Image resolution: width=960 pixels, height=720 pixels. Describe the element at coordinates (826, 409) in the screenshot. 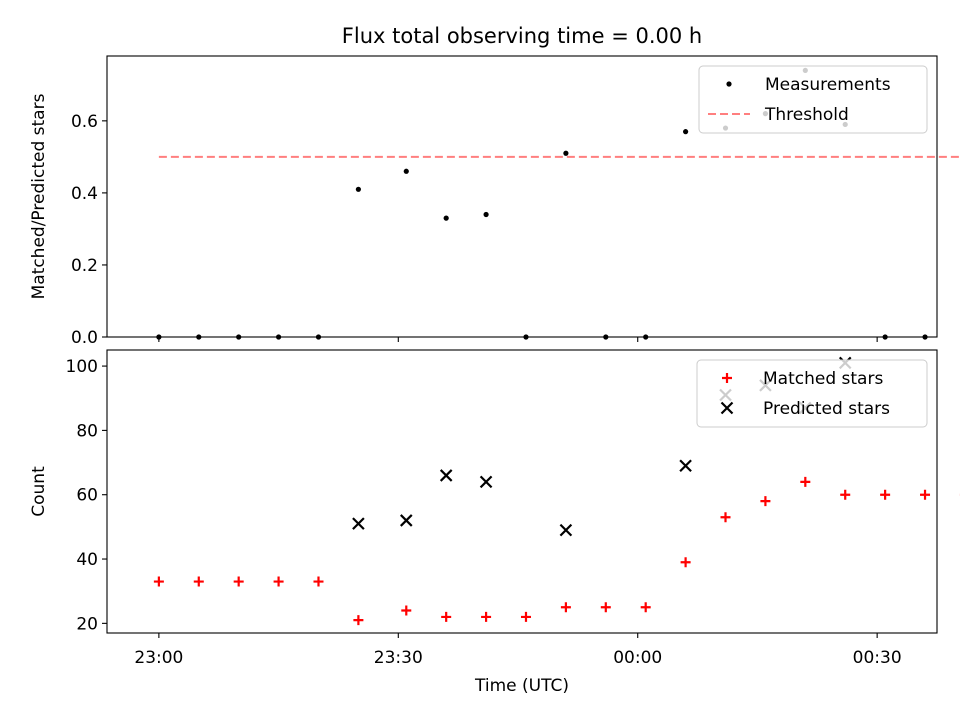

I see `legend-label: Predicted stars` at that location.